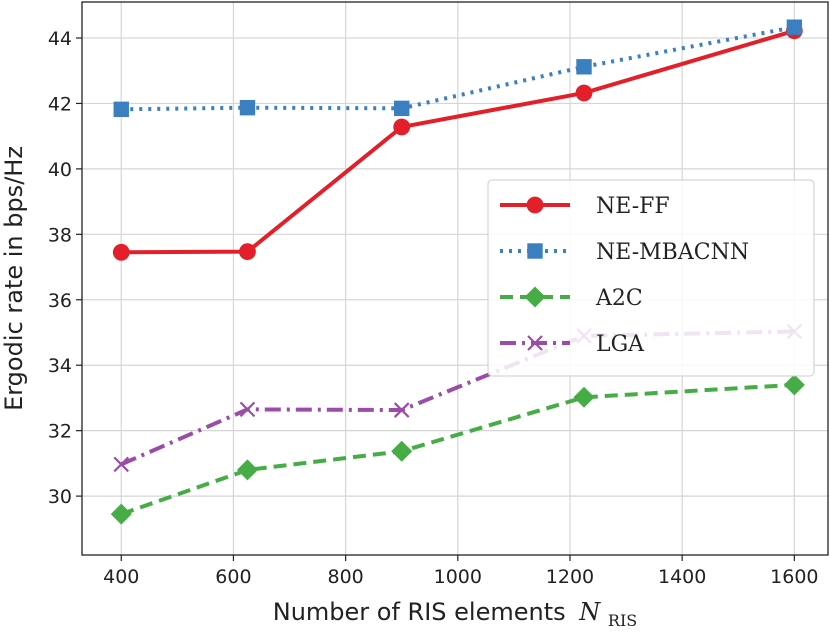 The image size is (830, 634). Describe the element at coordinates (458, 577) in the screenshot. I see `x-tick-label-1000: 1000` at that location.